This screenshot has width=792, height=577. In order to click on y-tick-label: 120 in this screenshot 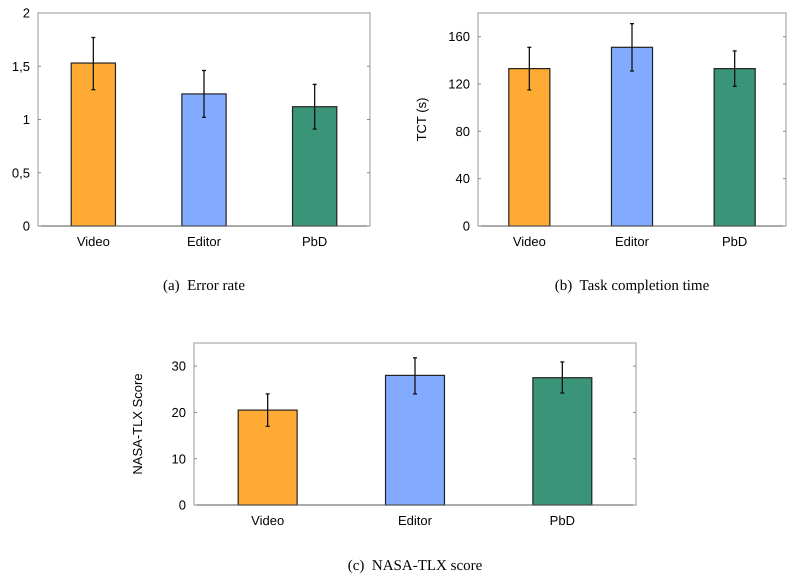, I will do `click(459, 84)`.